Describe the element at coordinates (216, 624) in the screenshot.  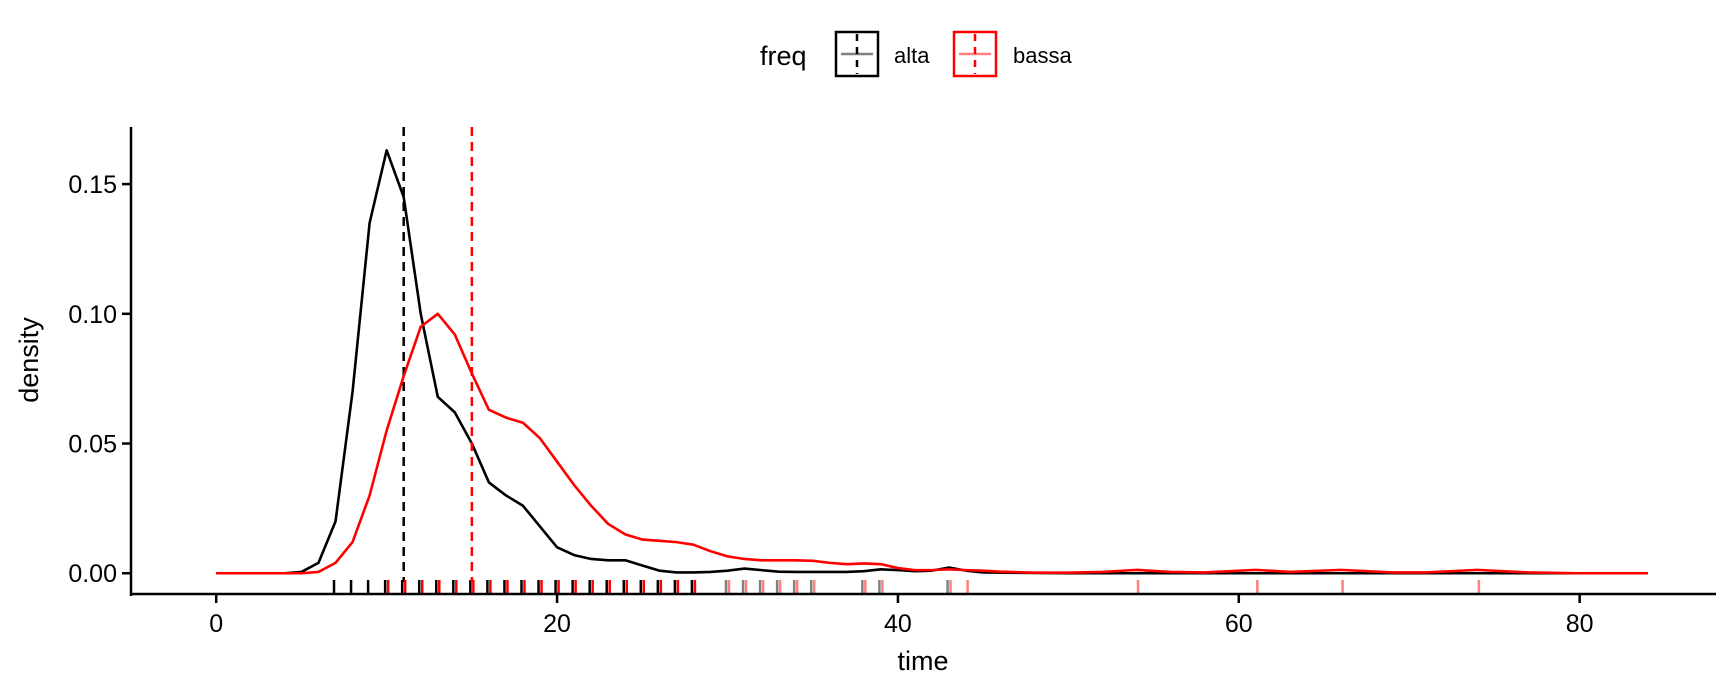
I see `x-tick-label: 0` at that location.